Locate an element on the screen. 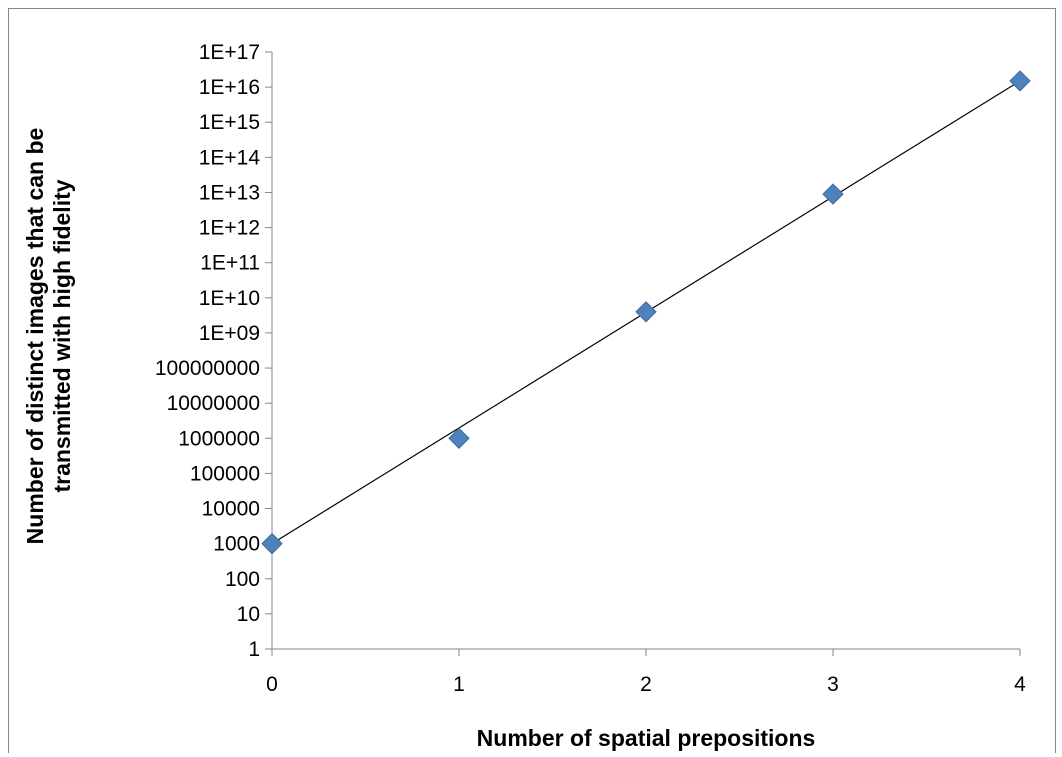  y-tick-label: 1E+12 is located at coordinates (229, 228).